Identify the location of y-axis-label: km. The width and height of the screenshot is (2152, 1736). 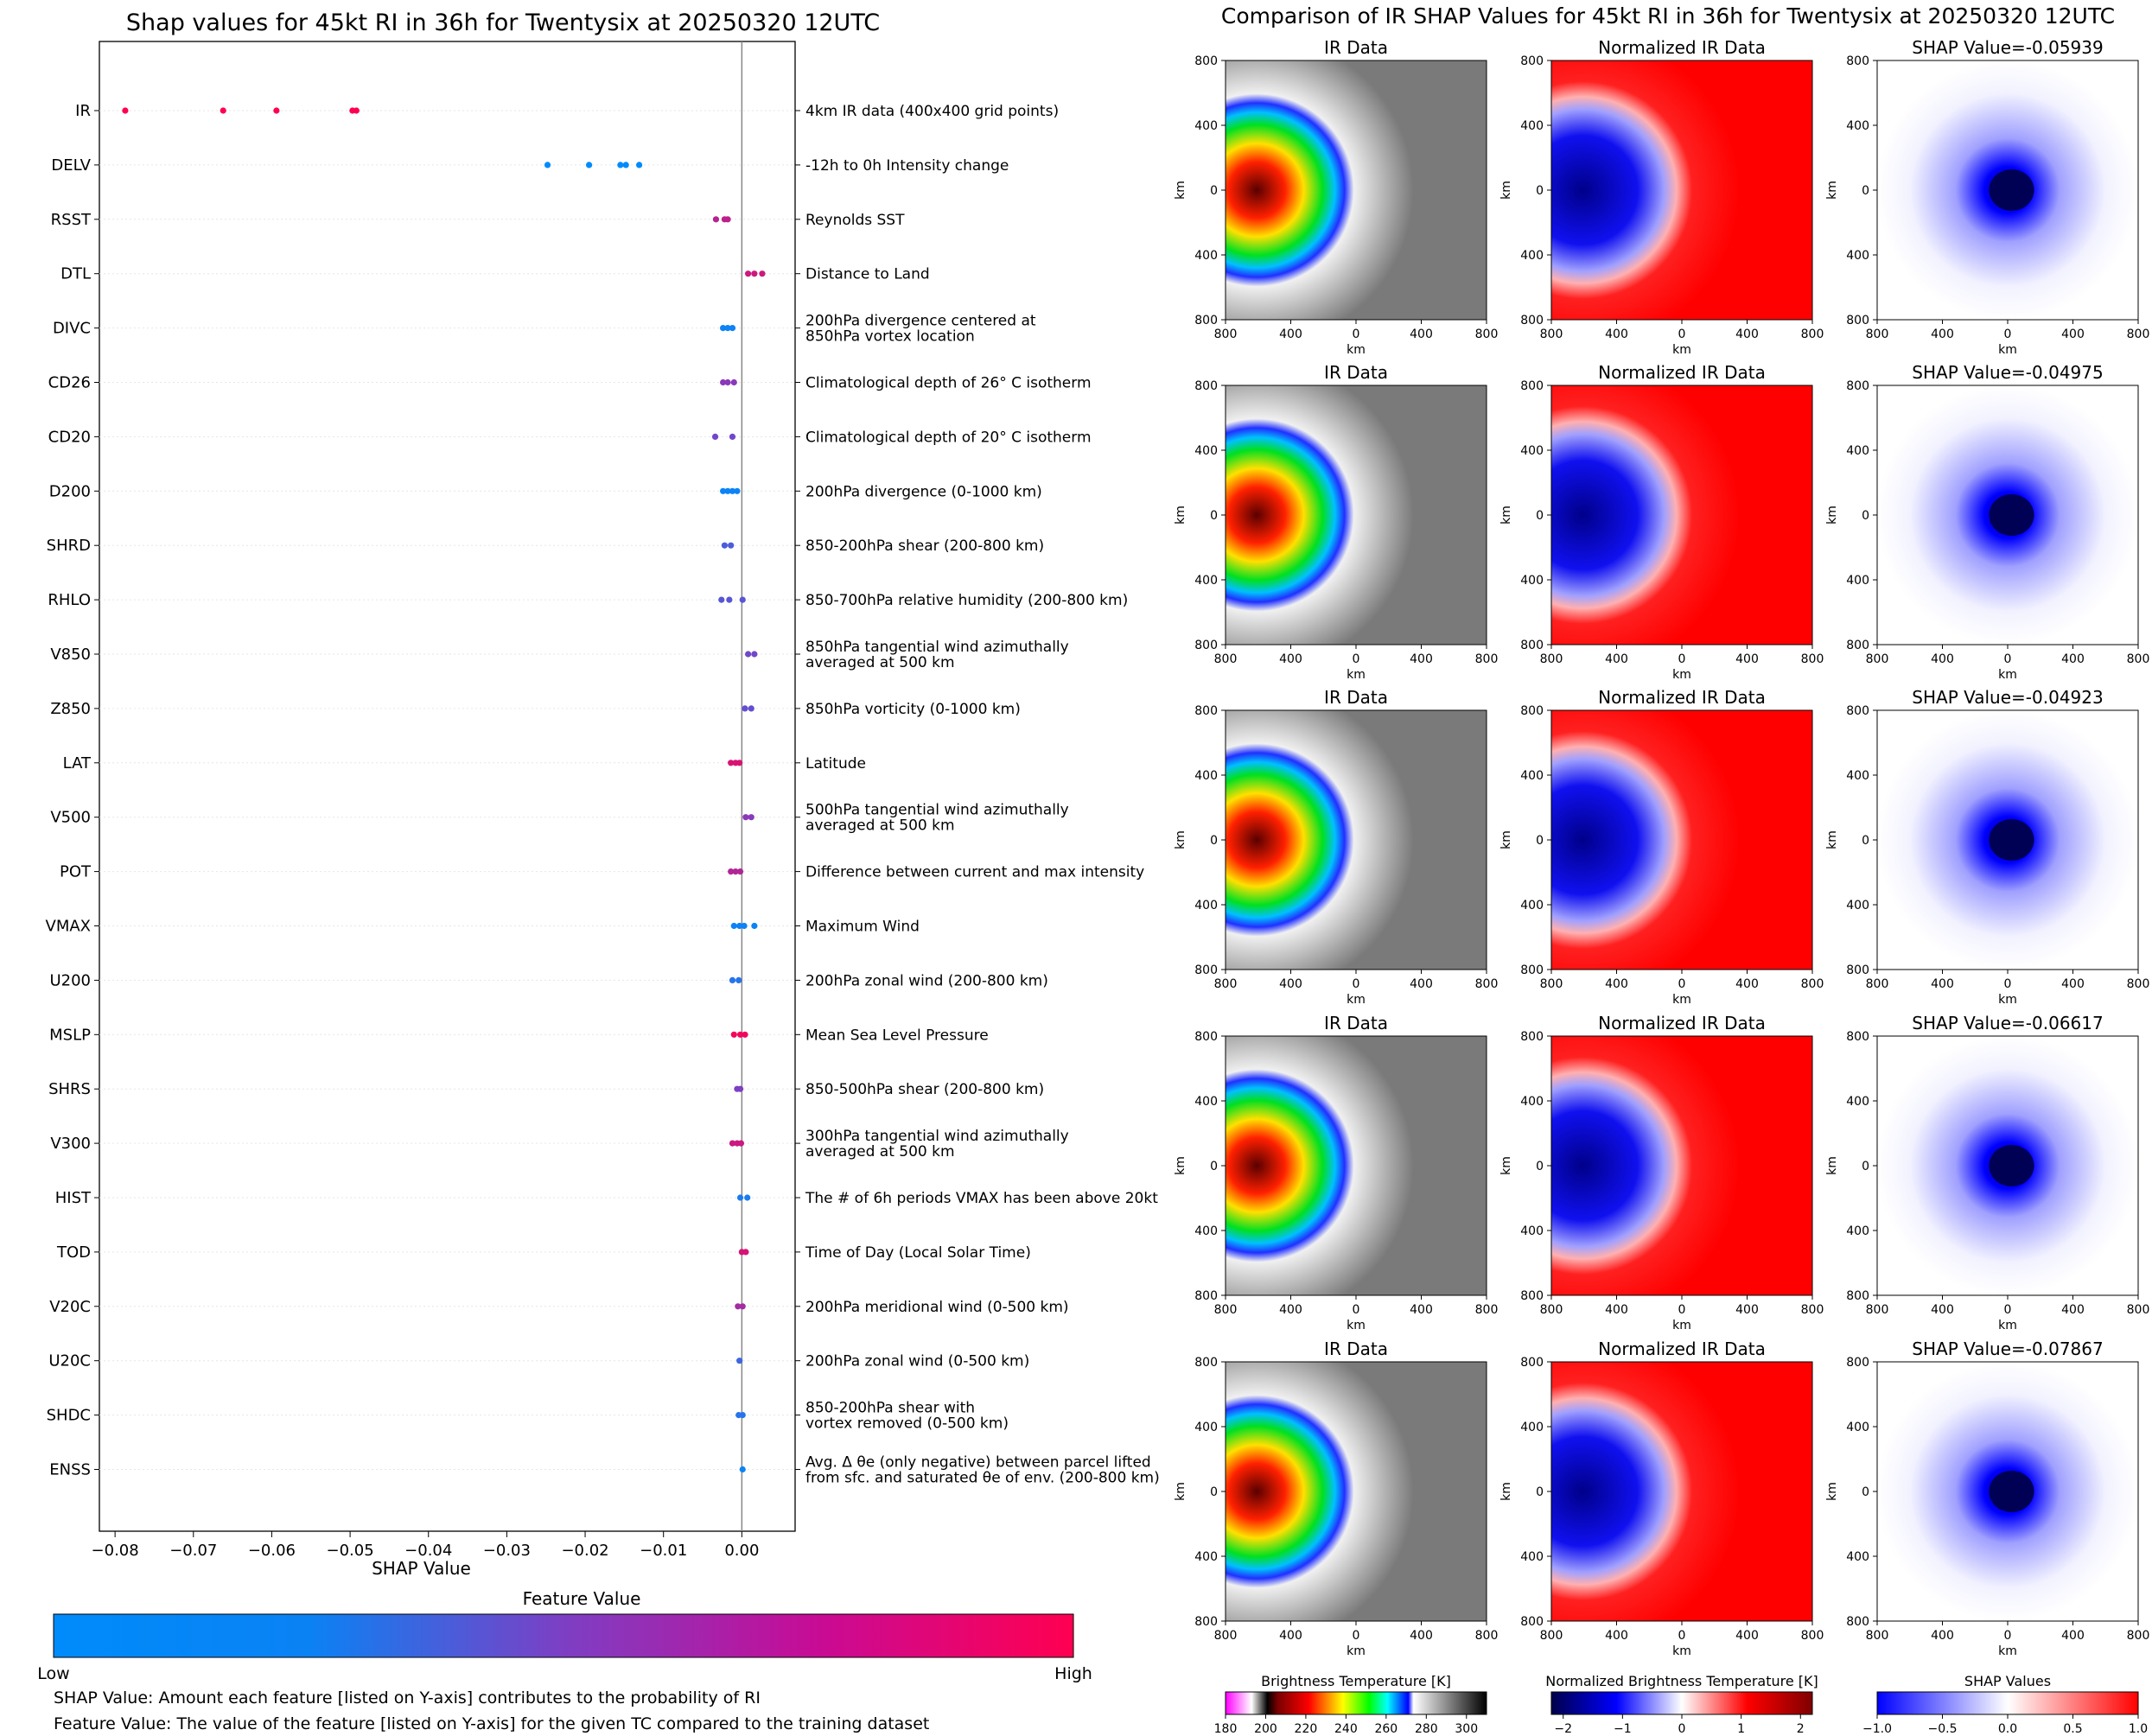
(1180, 515).